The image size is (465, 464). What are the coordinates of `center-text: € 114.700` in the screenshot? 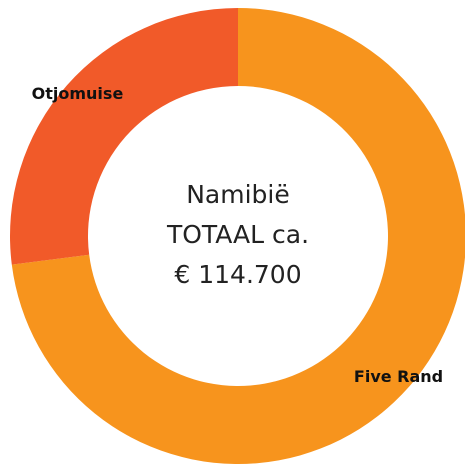 It's located at (237, 274).